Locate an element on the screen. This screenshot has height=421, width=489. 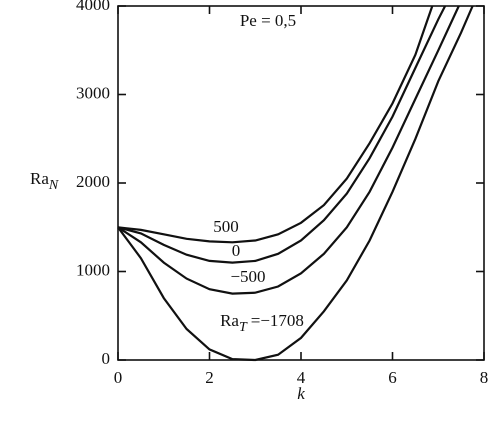
curve-param-sign: = is located at coordinates (256, 320).